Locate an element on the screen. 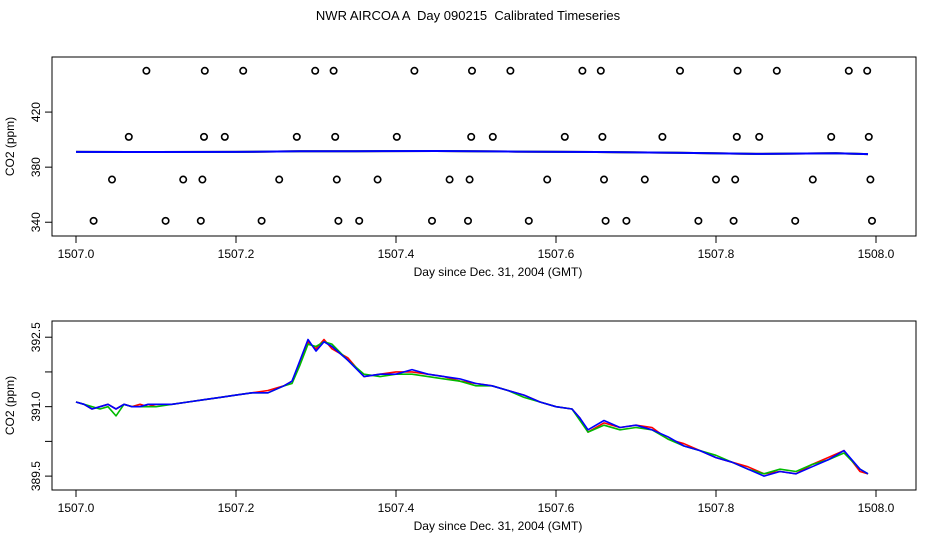 This screenshot has height=540, width=936. y-tick-label: 420 is located at coordinates (36, 112).